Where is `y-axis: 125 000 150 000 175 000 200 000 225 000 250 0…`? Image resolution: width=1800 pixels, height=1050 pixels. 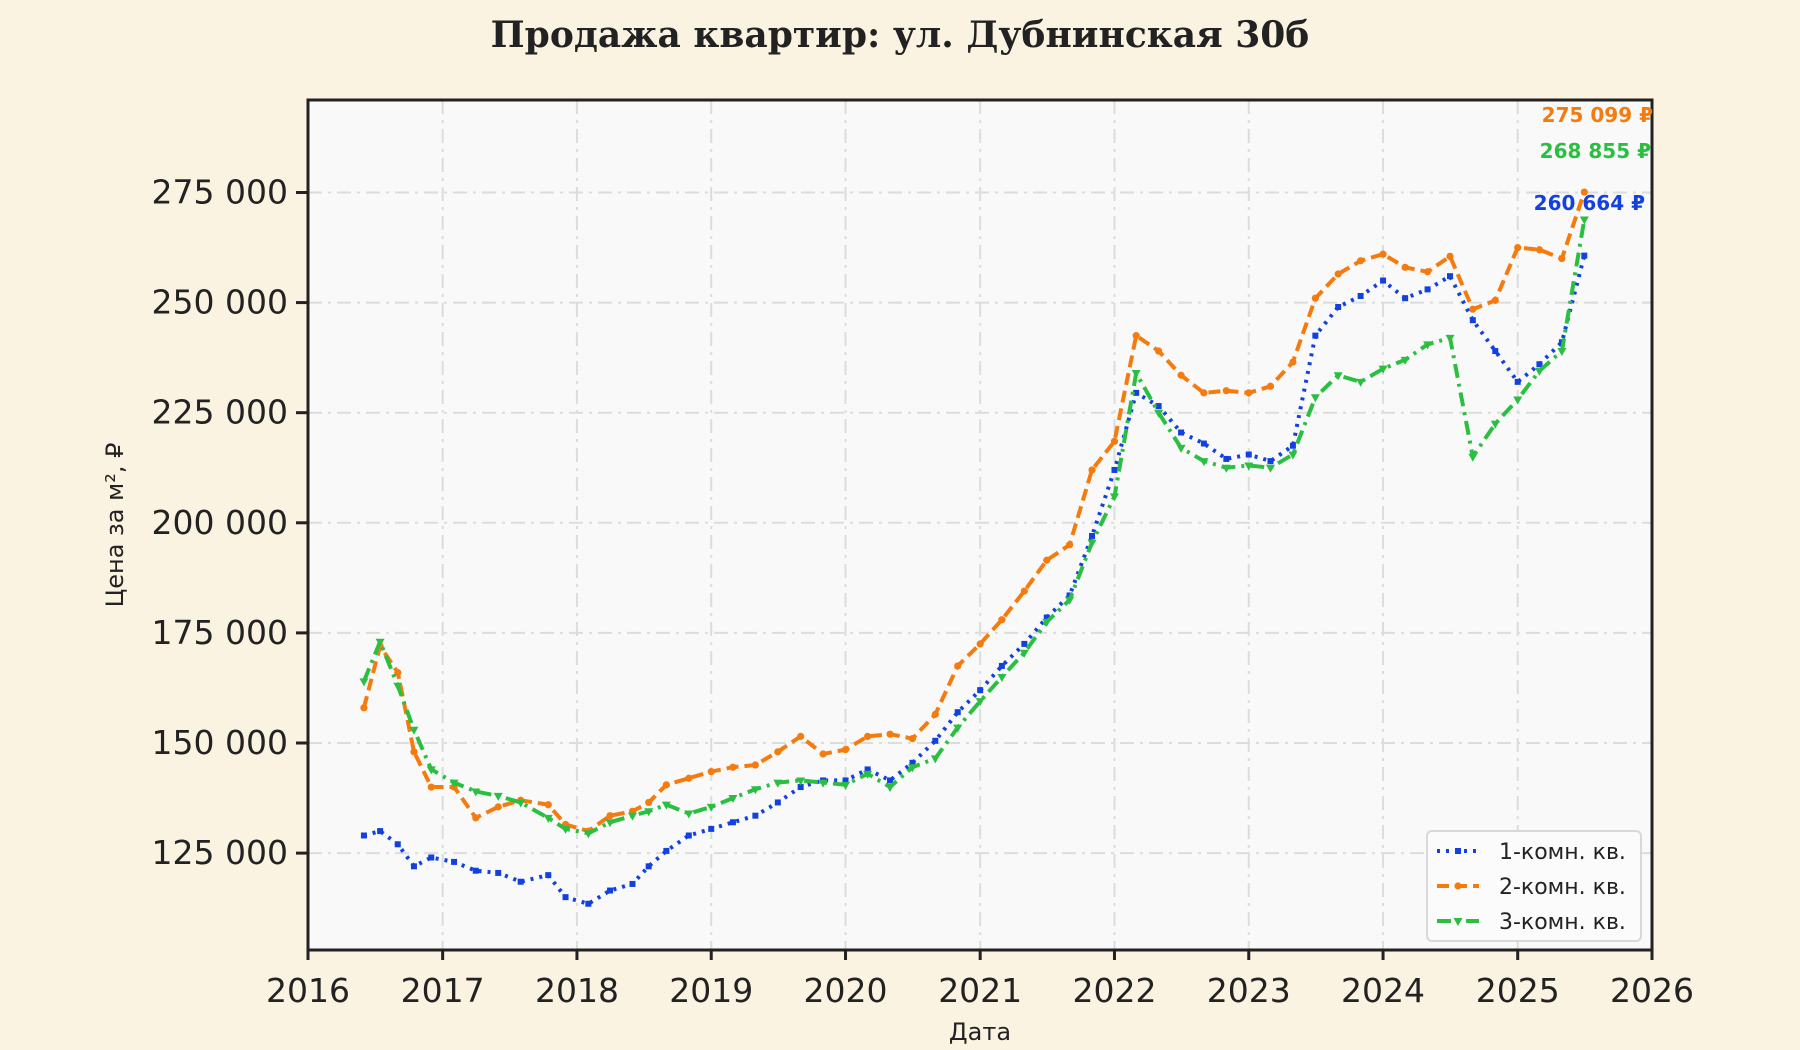
y-axis: 125 000 150 000 175 000 200 000 225 000 250 0… is located at coordinates (230, 522).